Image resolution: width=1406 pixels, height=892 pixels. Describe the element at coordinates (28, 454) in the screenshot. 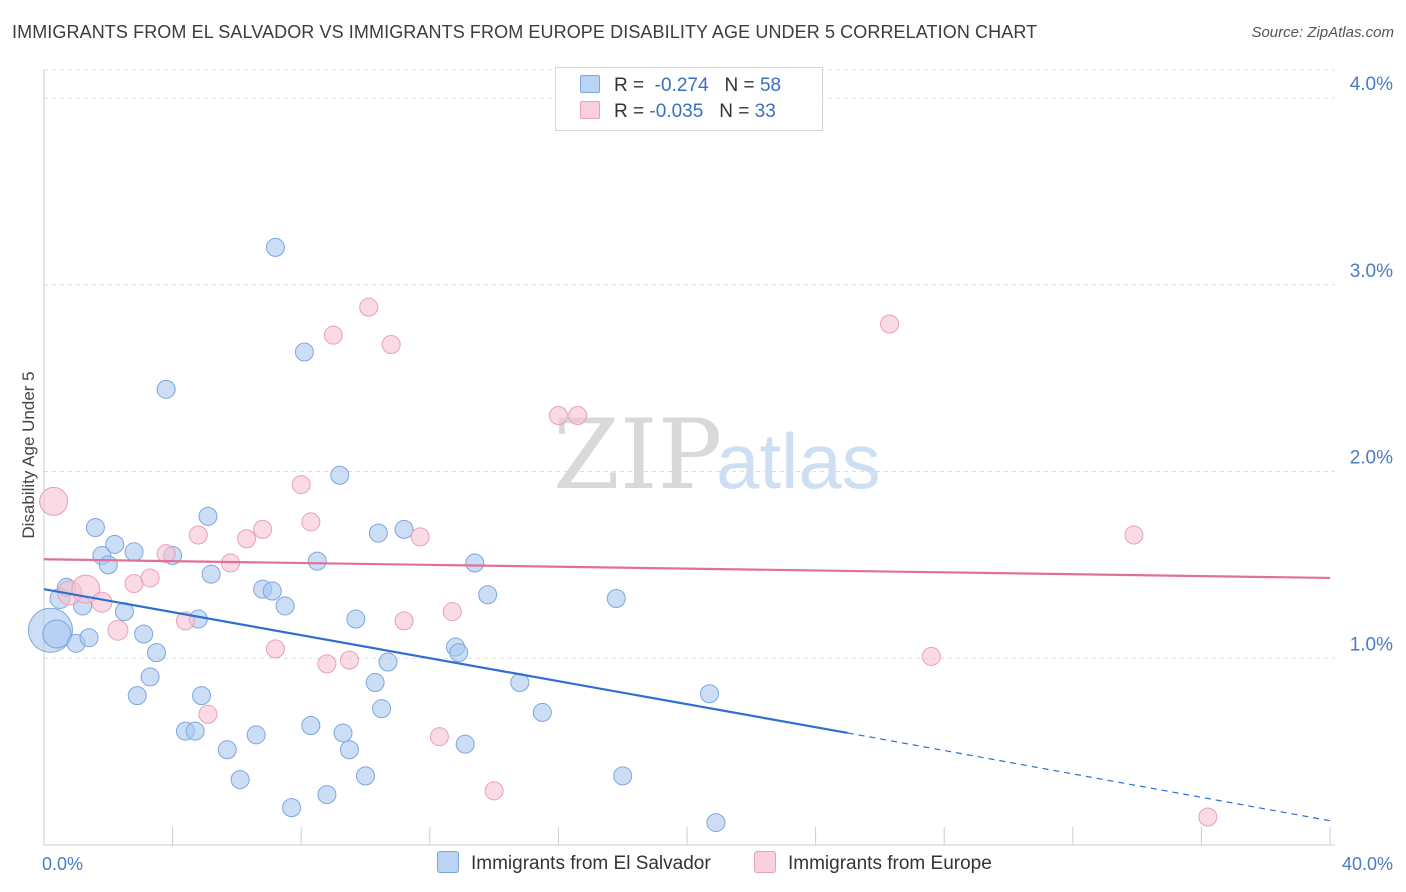

I see `y-axis-label: Disability Age Under 5` at that location.